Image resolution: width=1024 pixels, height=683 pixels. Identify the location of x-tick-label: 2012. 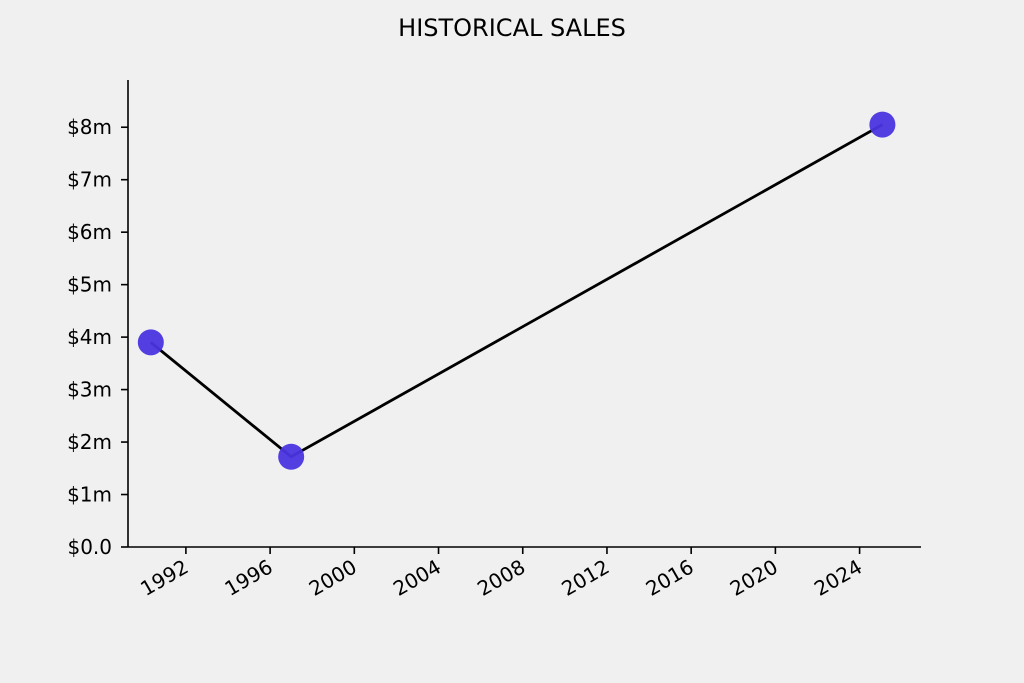
(585, 578).